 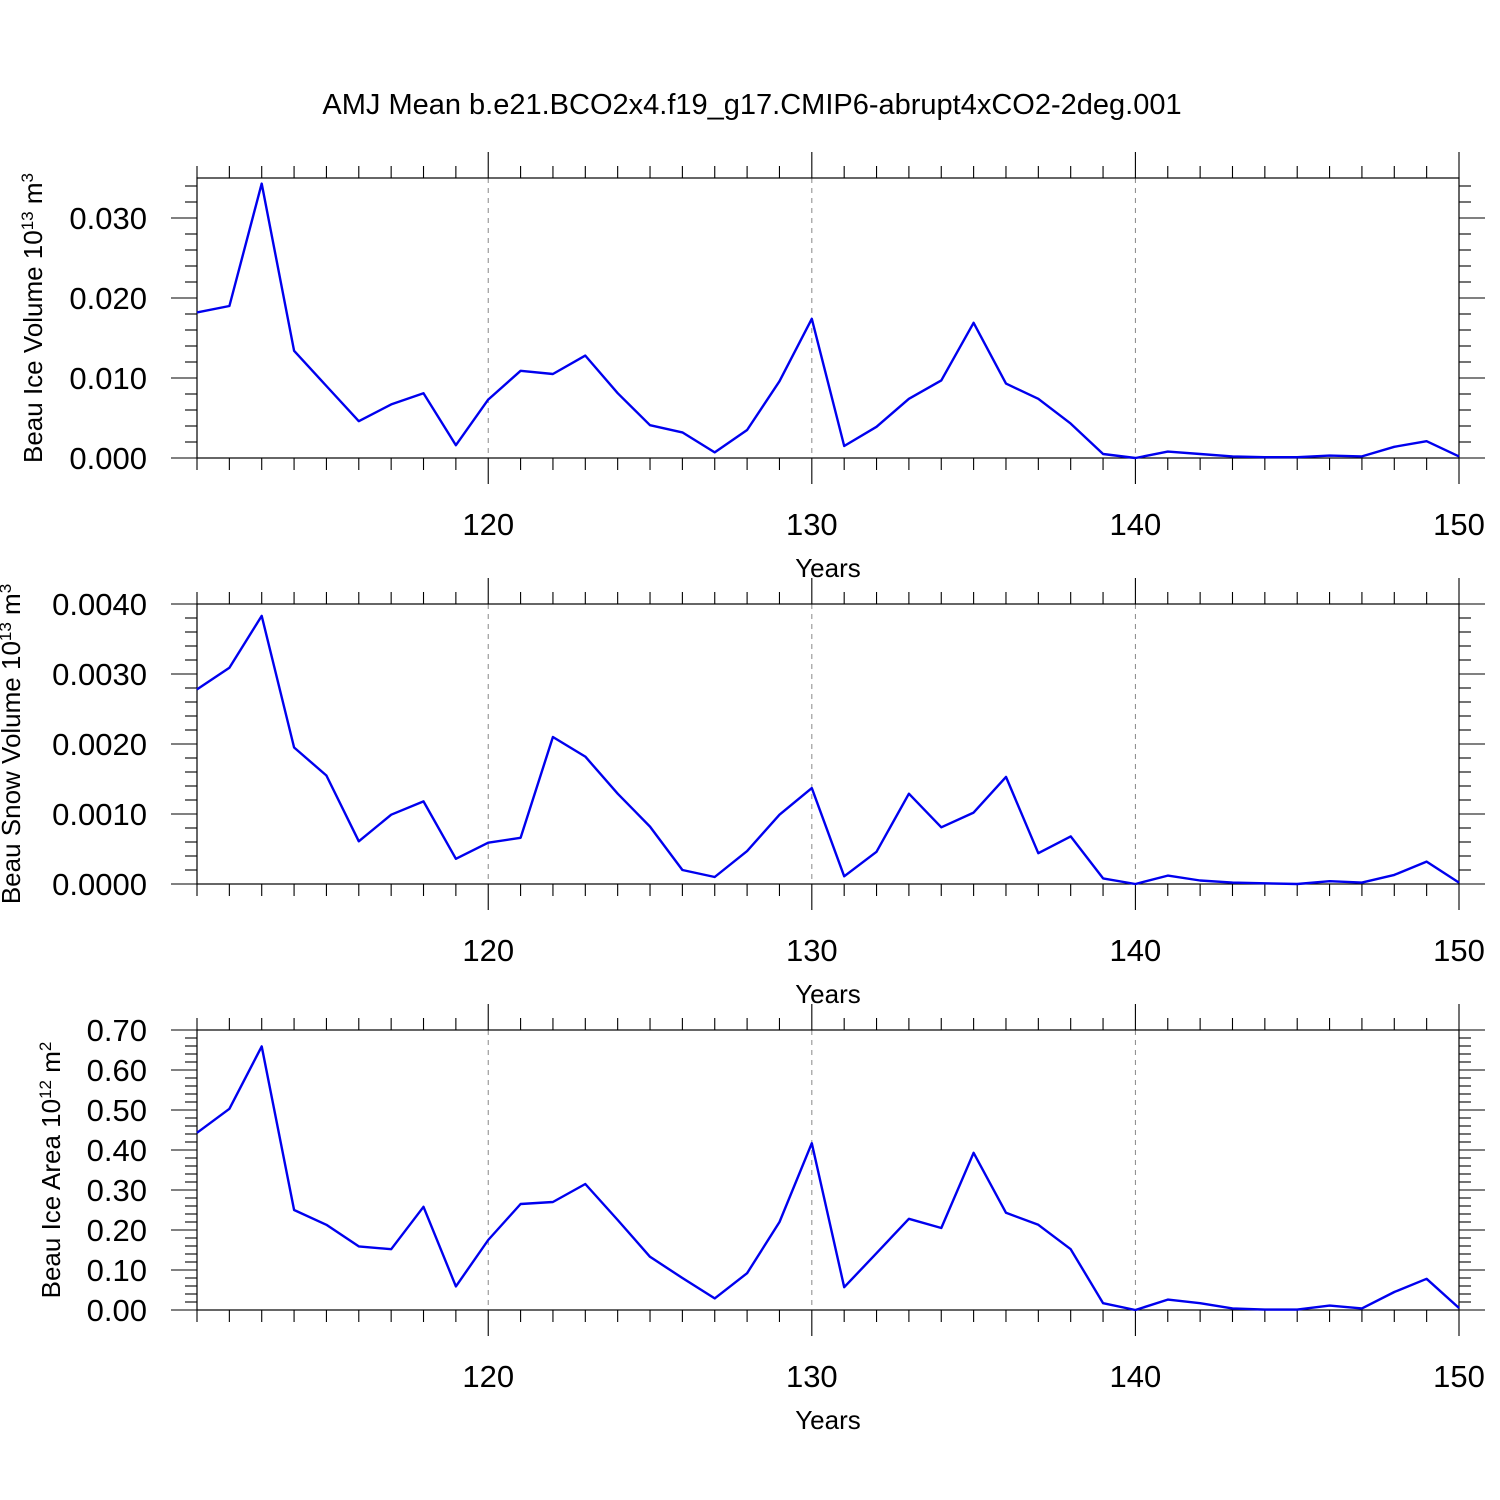 What do you see at coordinates (99, 604) in the screenshot?
I see `y-tick-label-0.0040: 0.0040` at bounding box center [99, 604].